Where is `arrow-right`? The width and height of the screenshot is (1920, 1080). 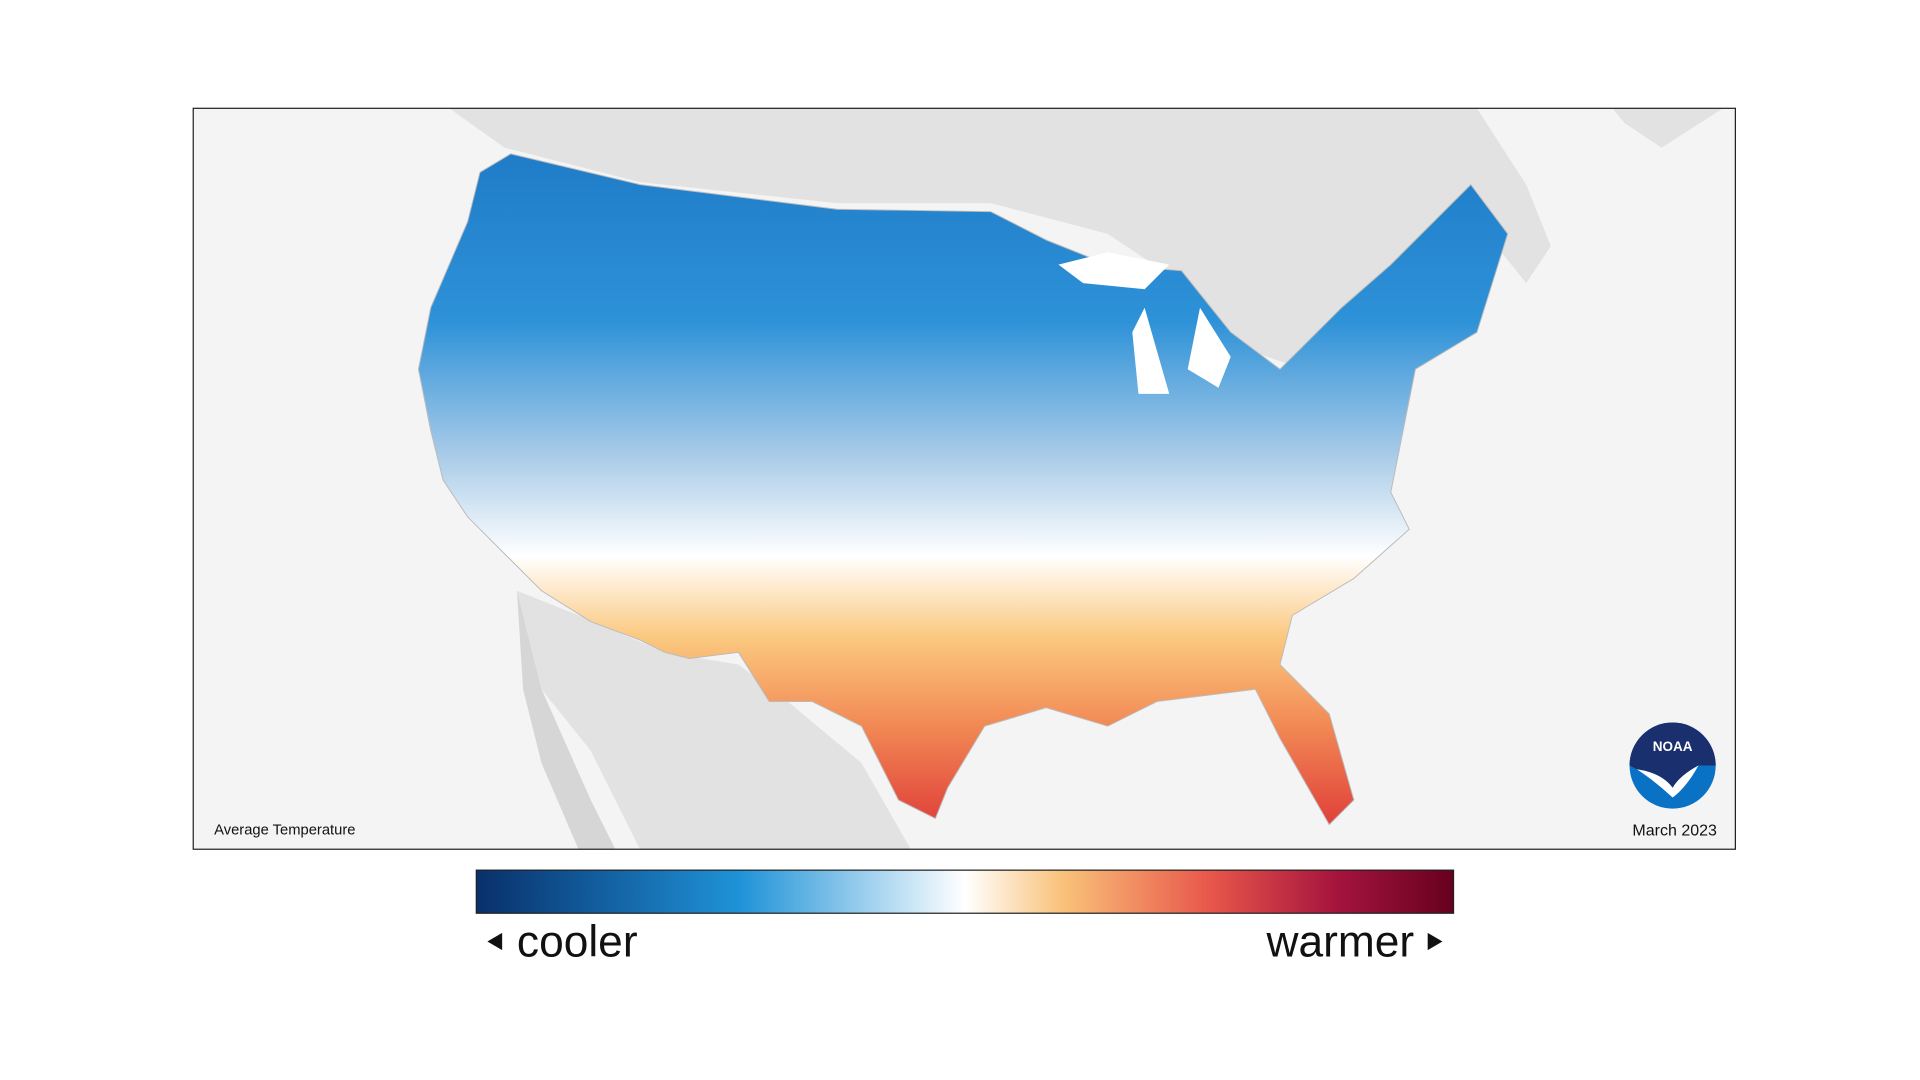
arrow-right is located at coordinates (1435, 941).